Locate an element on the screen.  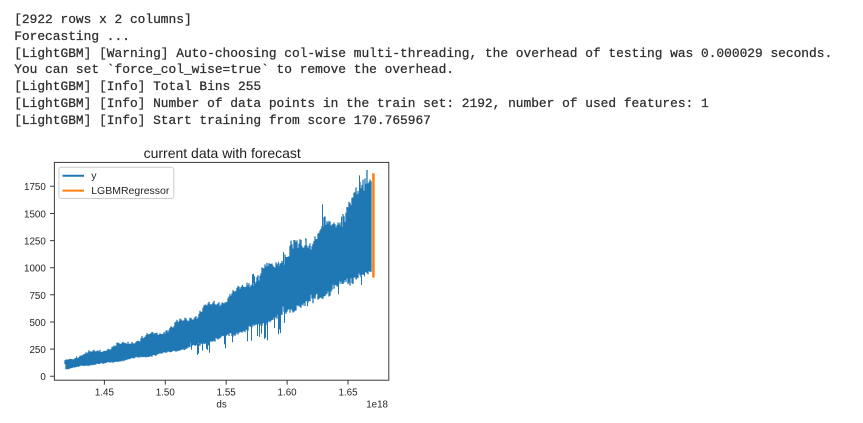
svg-text: 1.60 is located at coordinates (288, 393).